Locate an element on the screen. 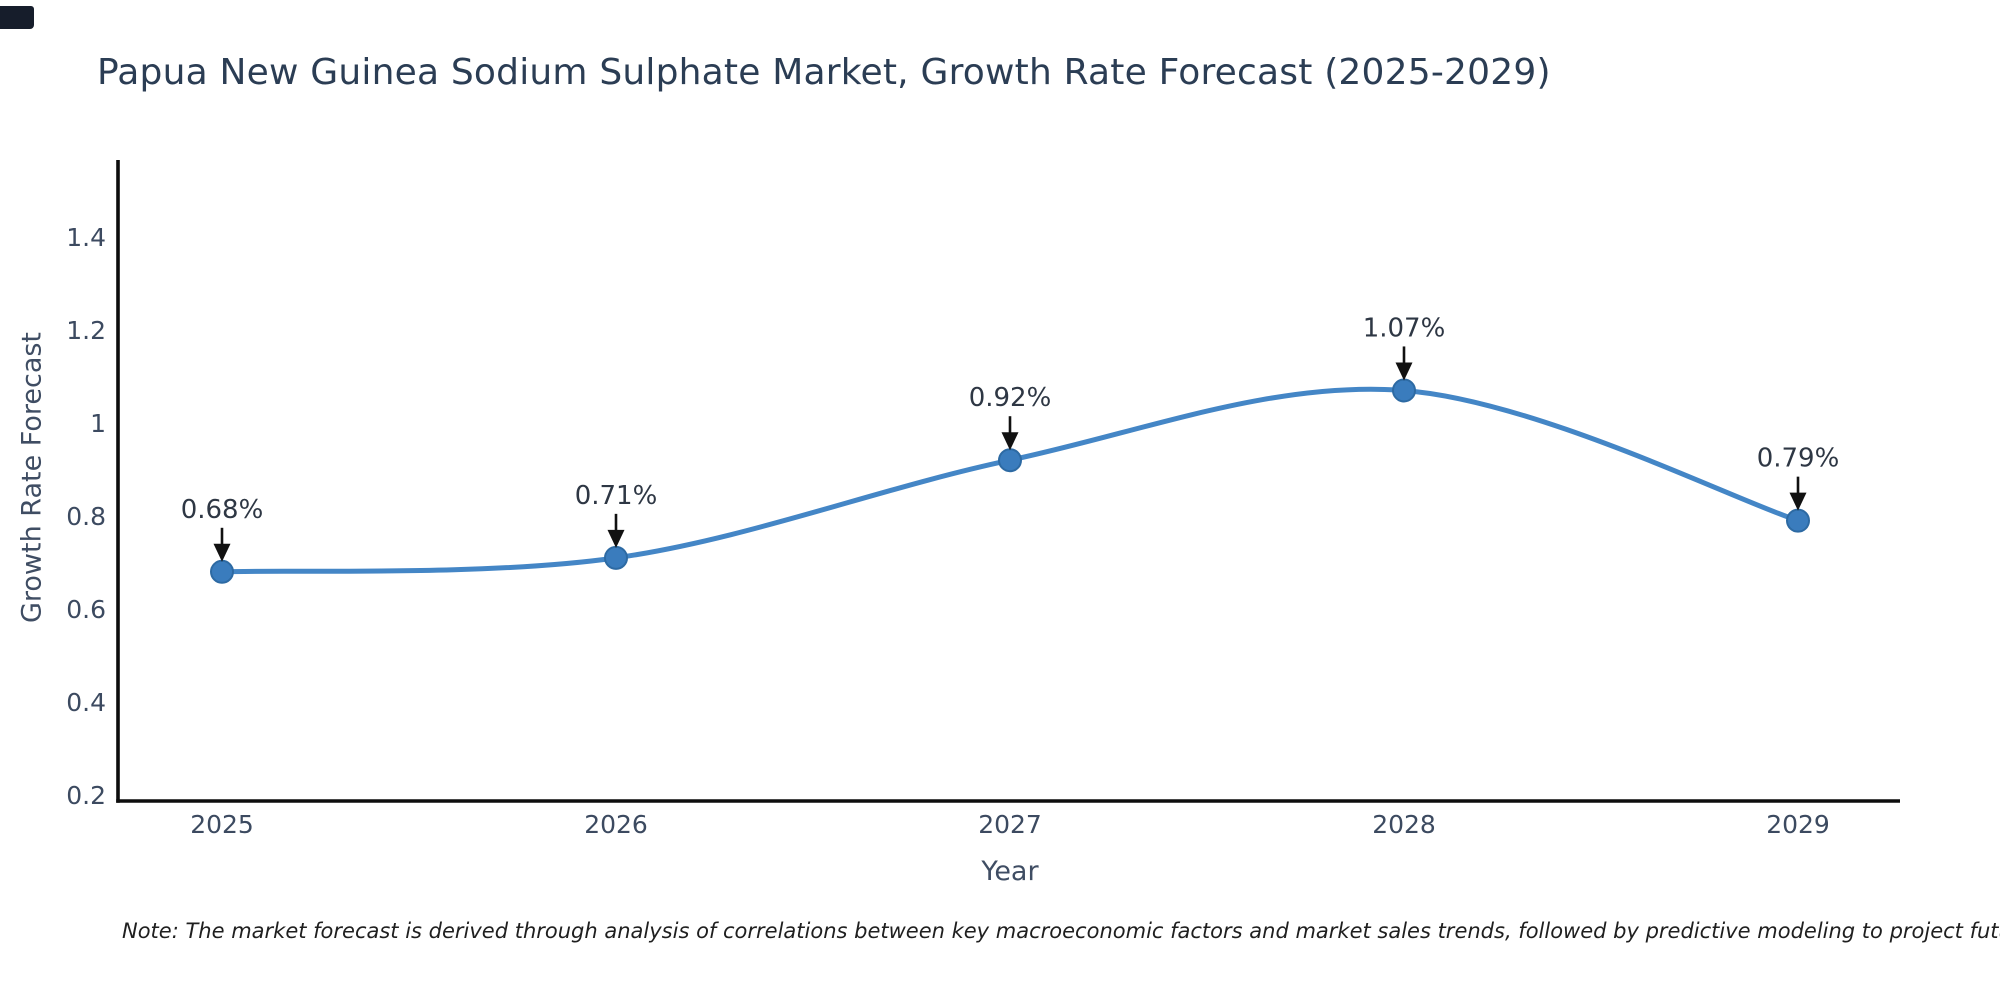 This screenshot has height=1000, width=2000. annotation-label: 1.07% is located at coordinates (1404, 328).